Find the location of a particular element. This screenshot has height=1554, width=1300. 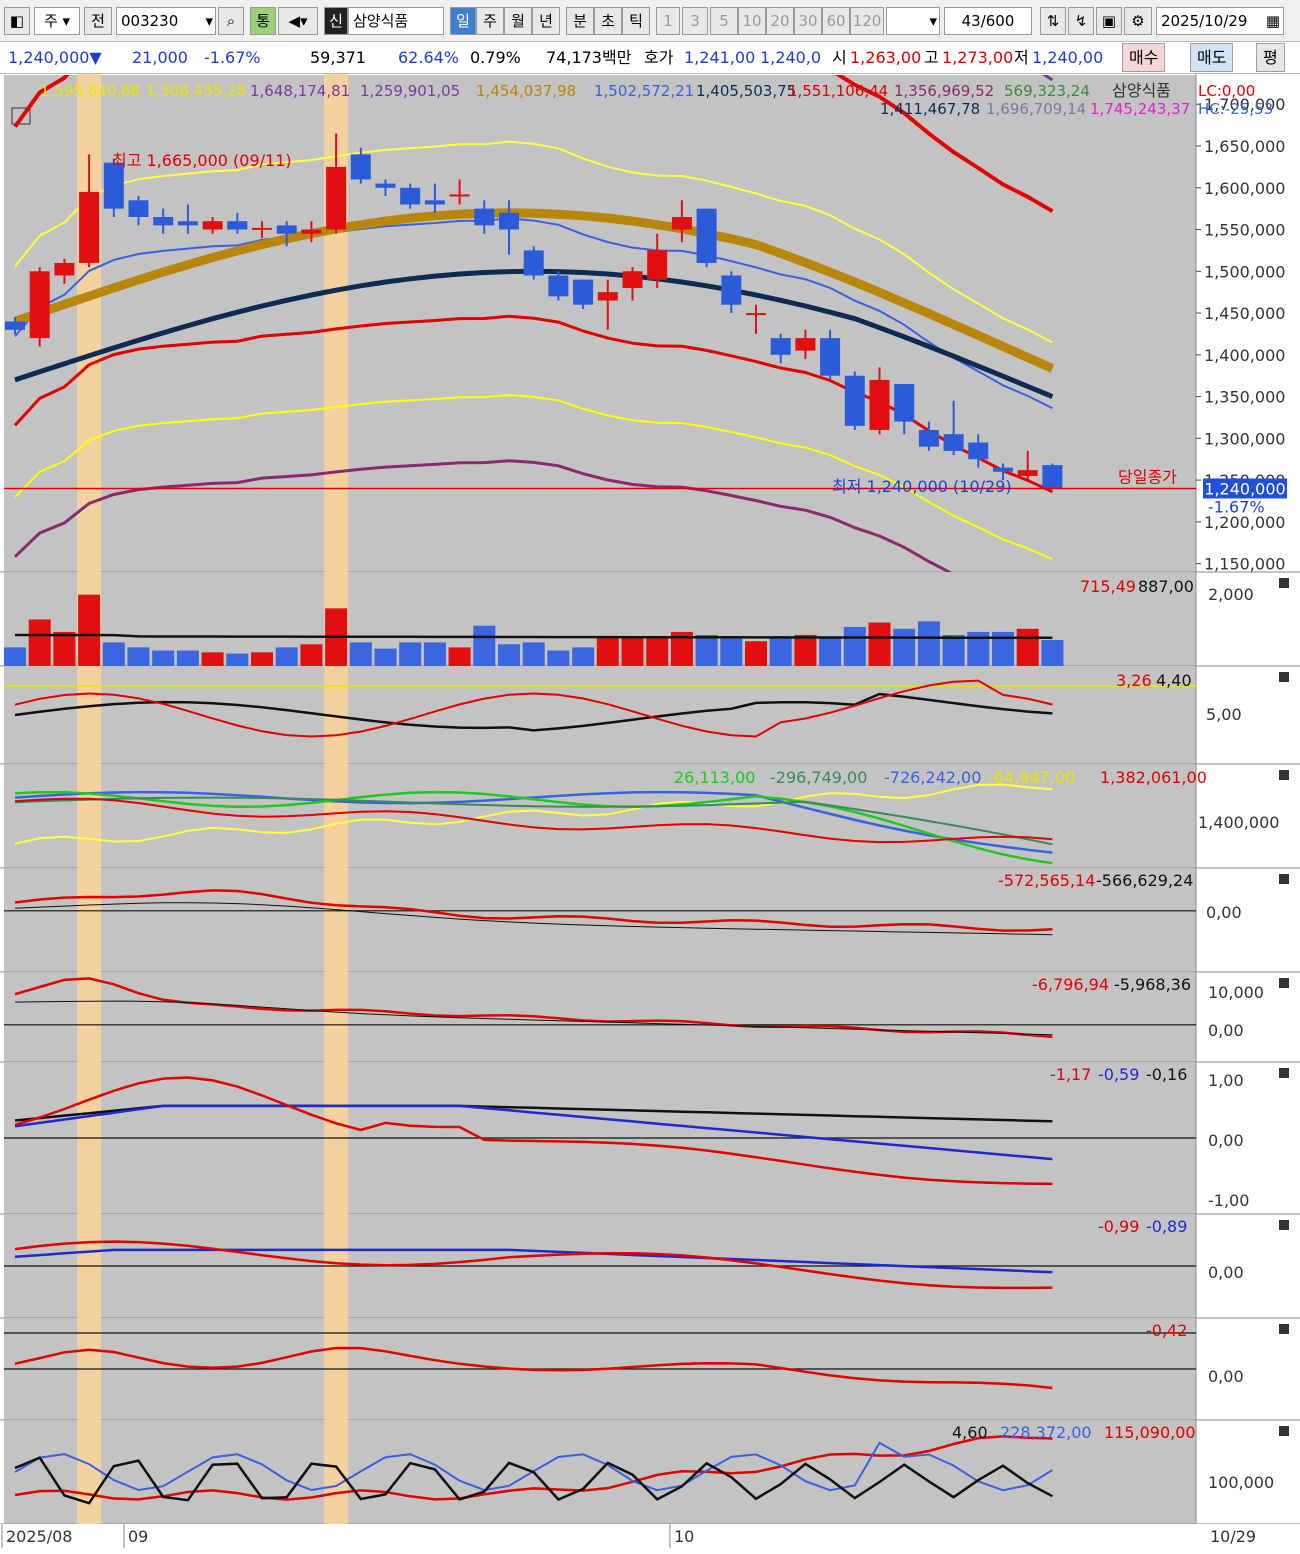

code-input: 003230 ▾ is located at coordinates (166, 21).